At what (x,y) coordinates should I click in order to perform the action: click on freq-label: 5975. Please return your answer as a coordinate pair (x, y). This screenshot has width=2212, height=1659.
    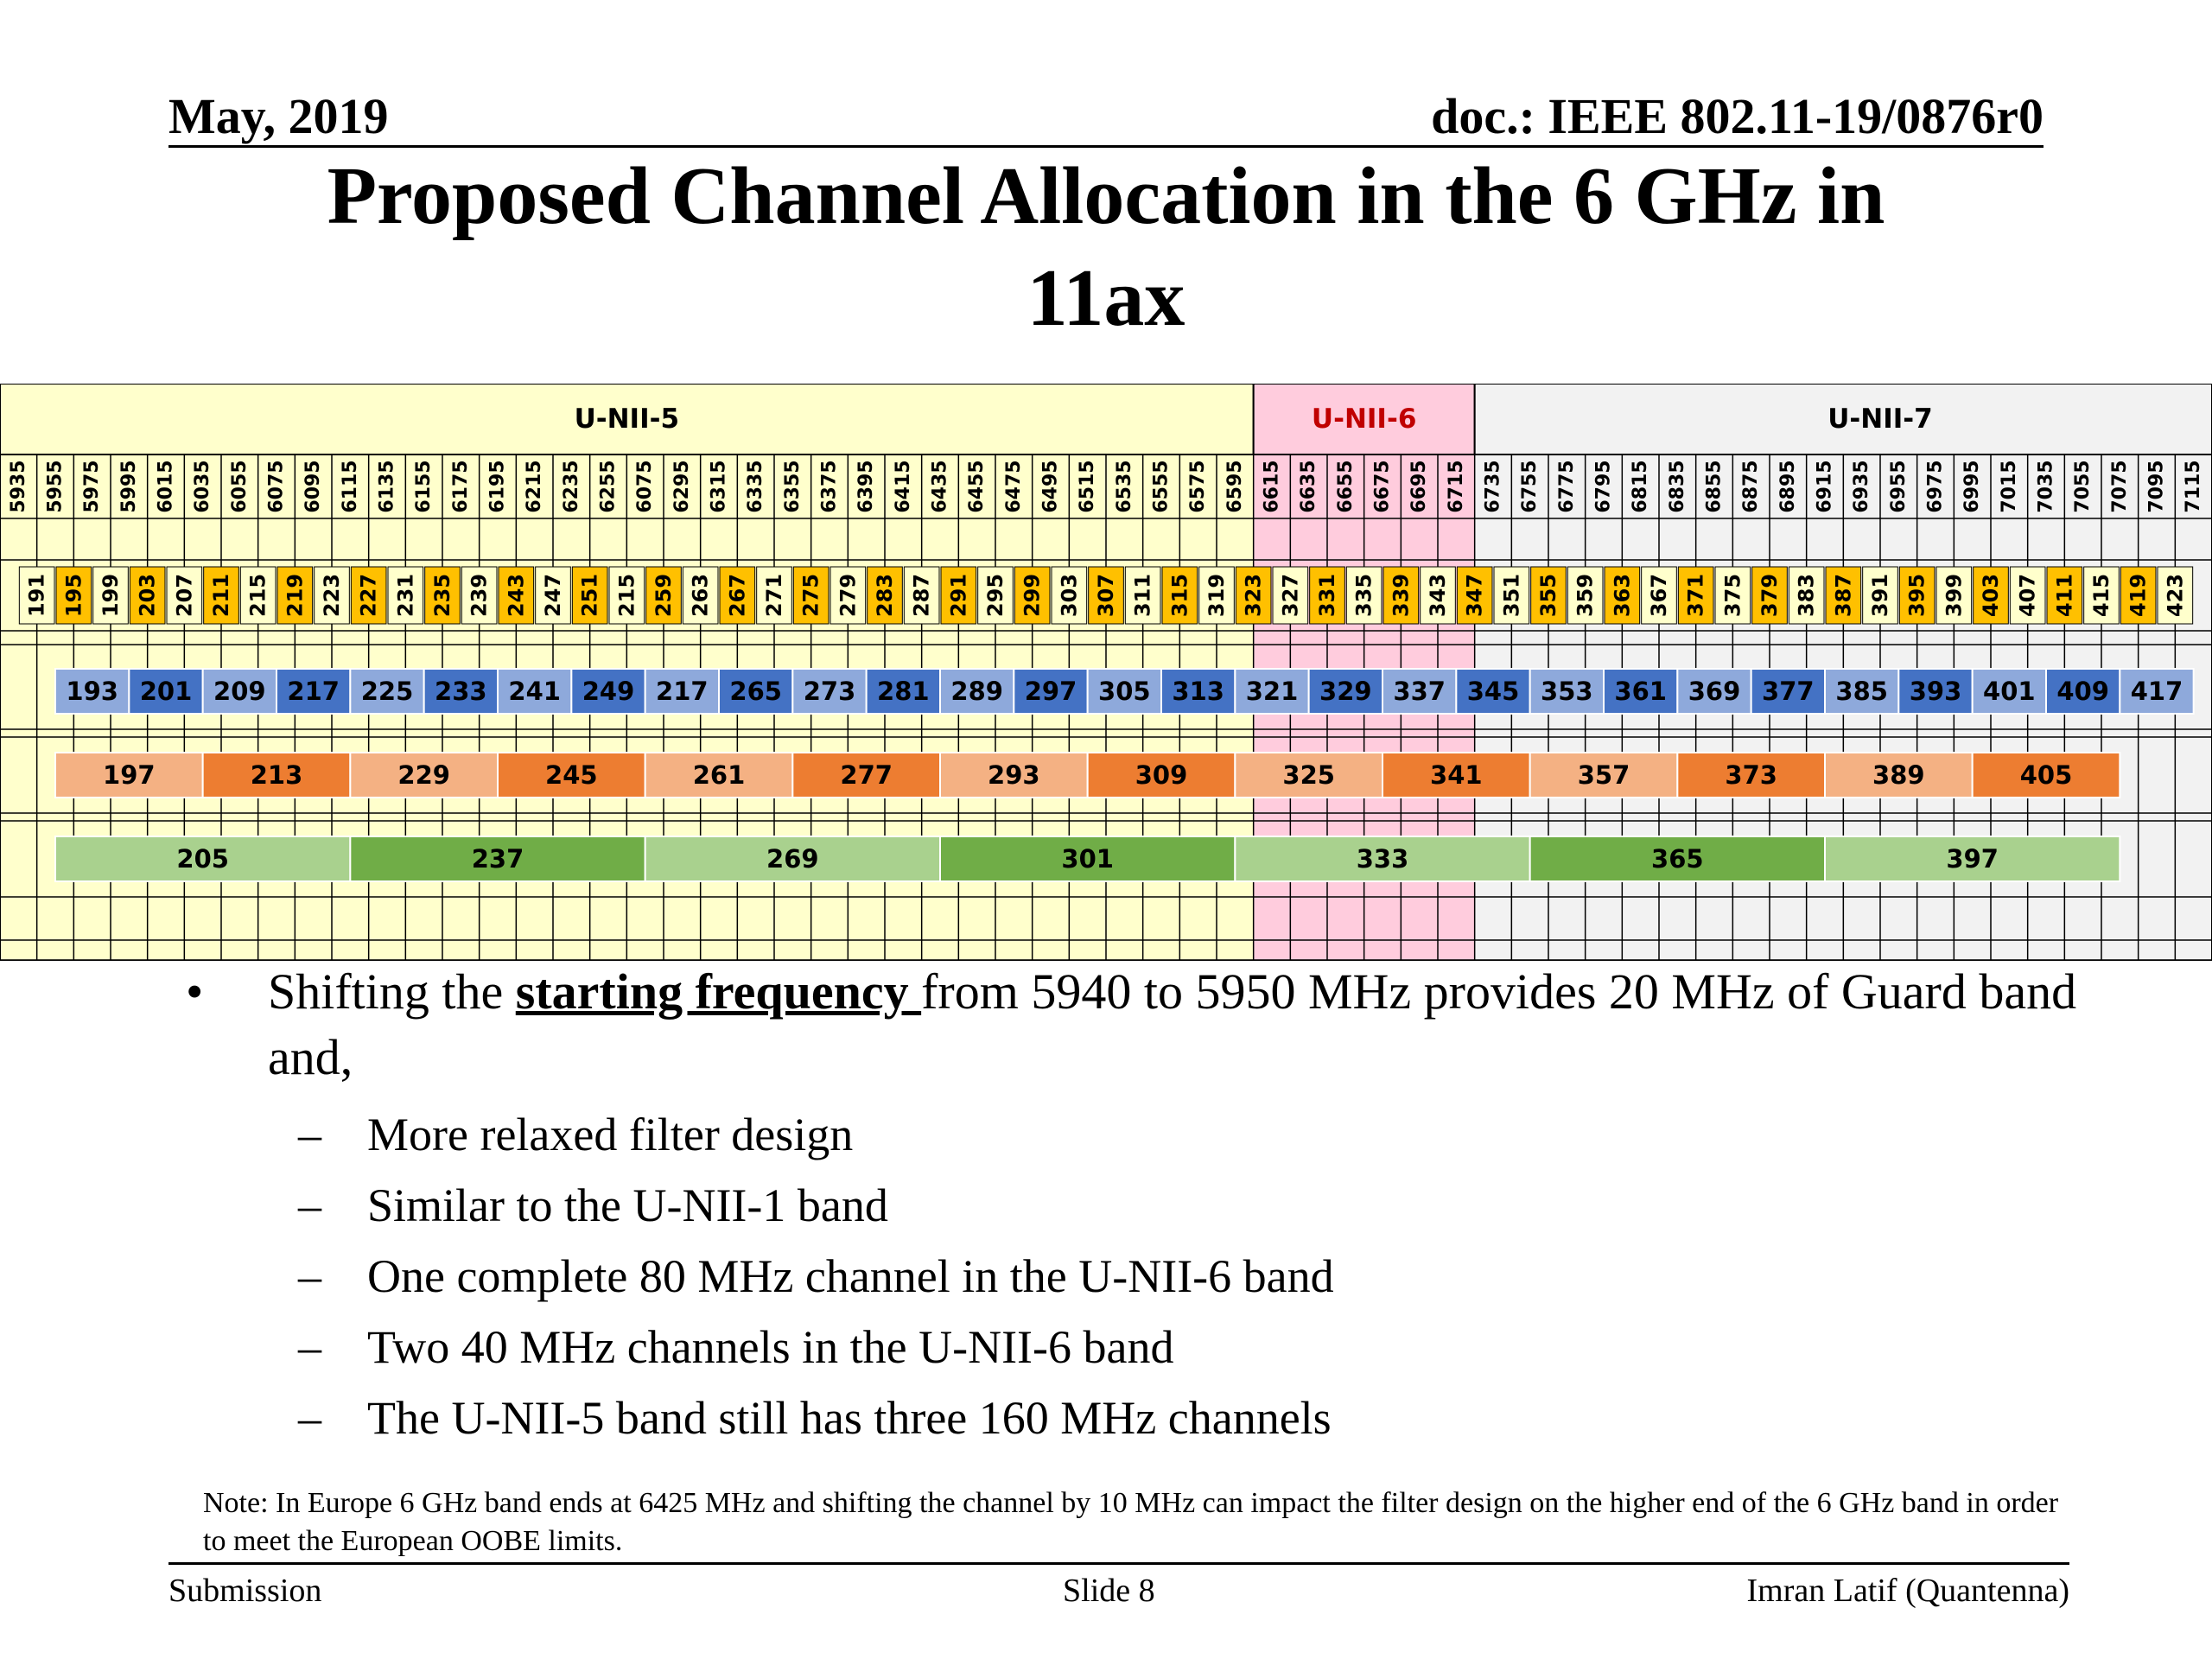
    Looking at the image, I should click on (92, 486).